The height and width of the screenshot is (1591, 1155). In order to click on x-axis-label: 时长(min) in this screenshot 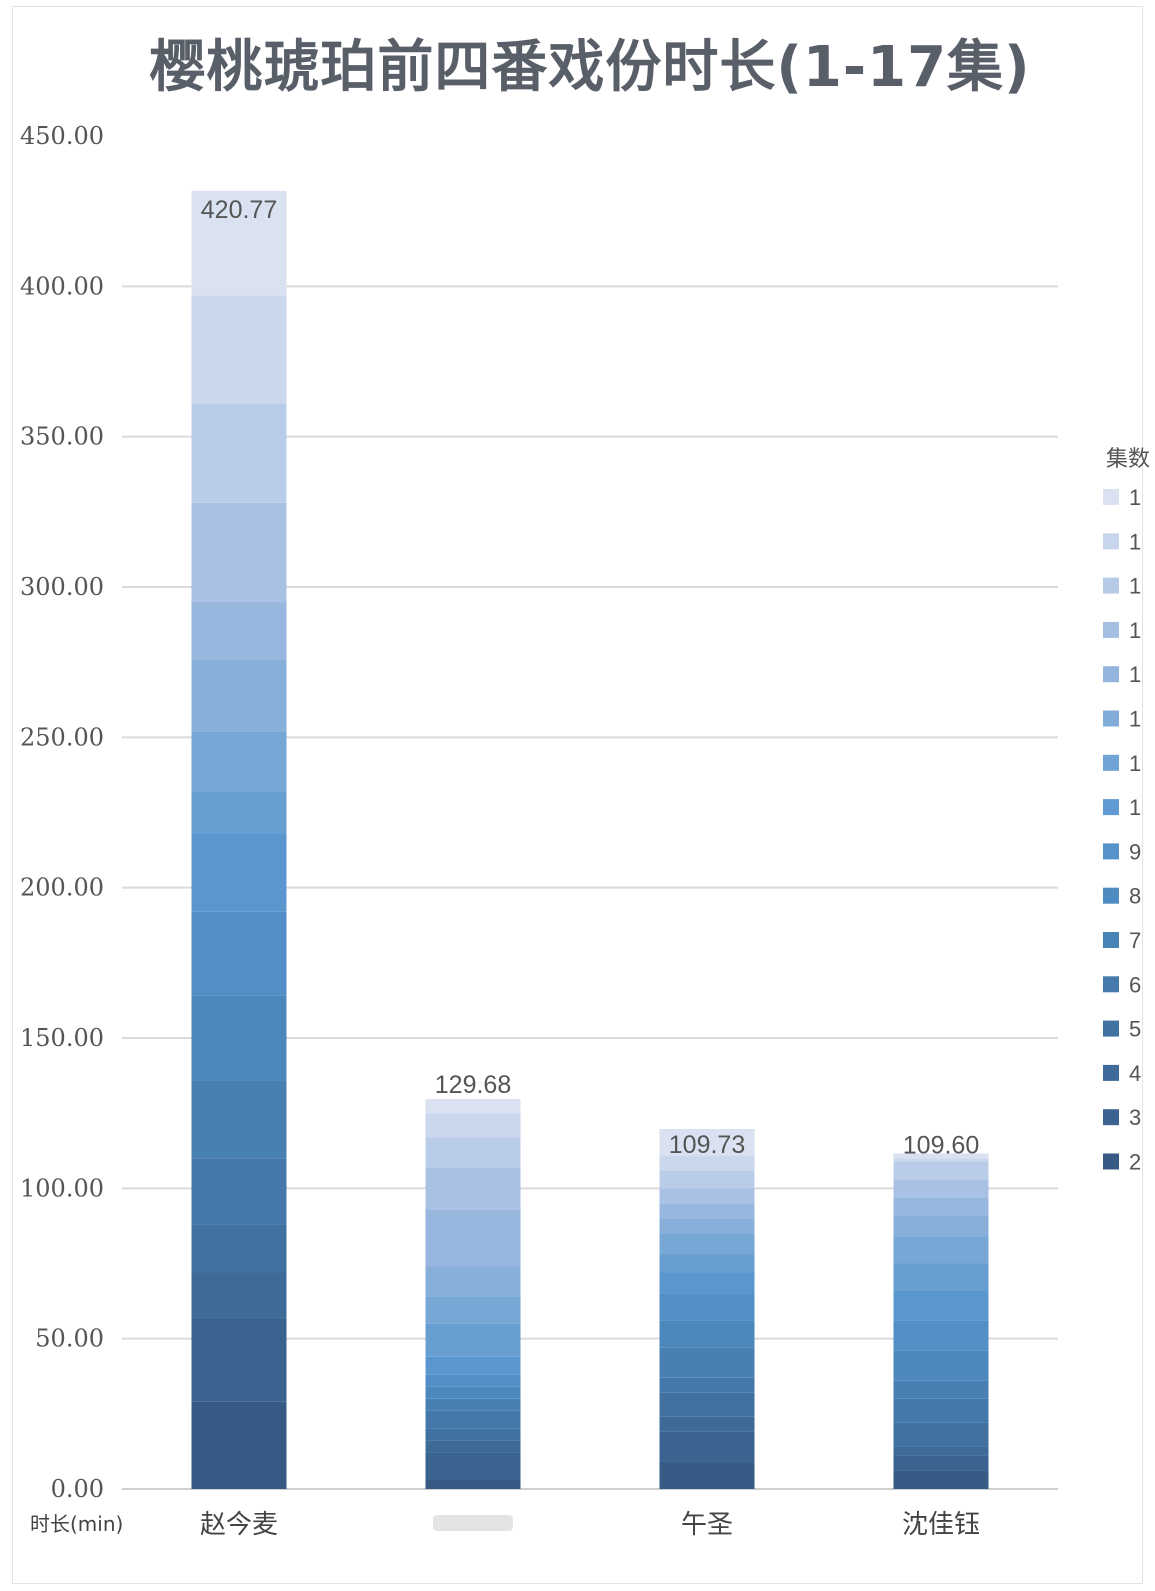, I will do `click(76, 1524)`.